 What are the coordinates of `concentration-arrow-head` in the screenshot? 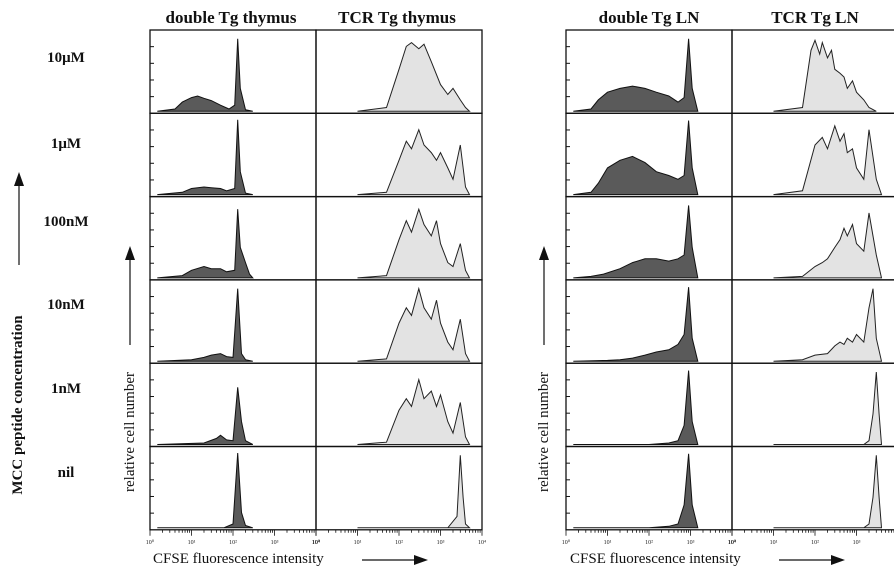 It's located at (19, 179).